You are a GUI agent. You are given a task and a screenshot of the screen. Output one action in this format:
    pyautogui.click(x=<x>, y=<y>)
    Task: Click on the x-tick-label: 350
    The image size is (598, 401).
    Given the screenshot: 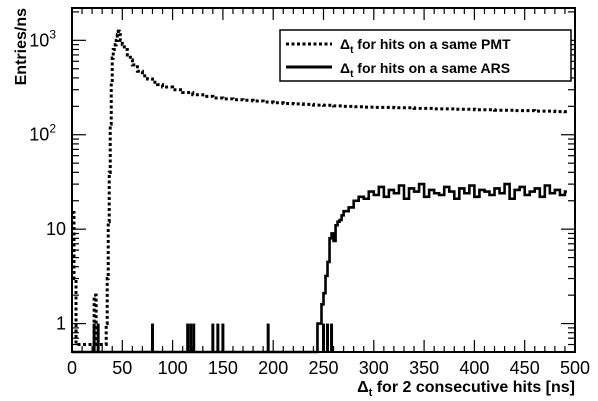 What is the action you would take?
    pyautogui.click(x=424, y=368)
    